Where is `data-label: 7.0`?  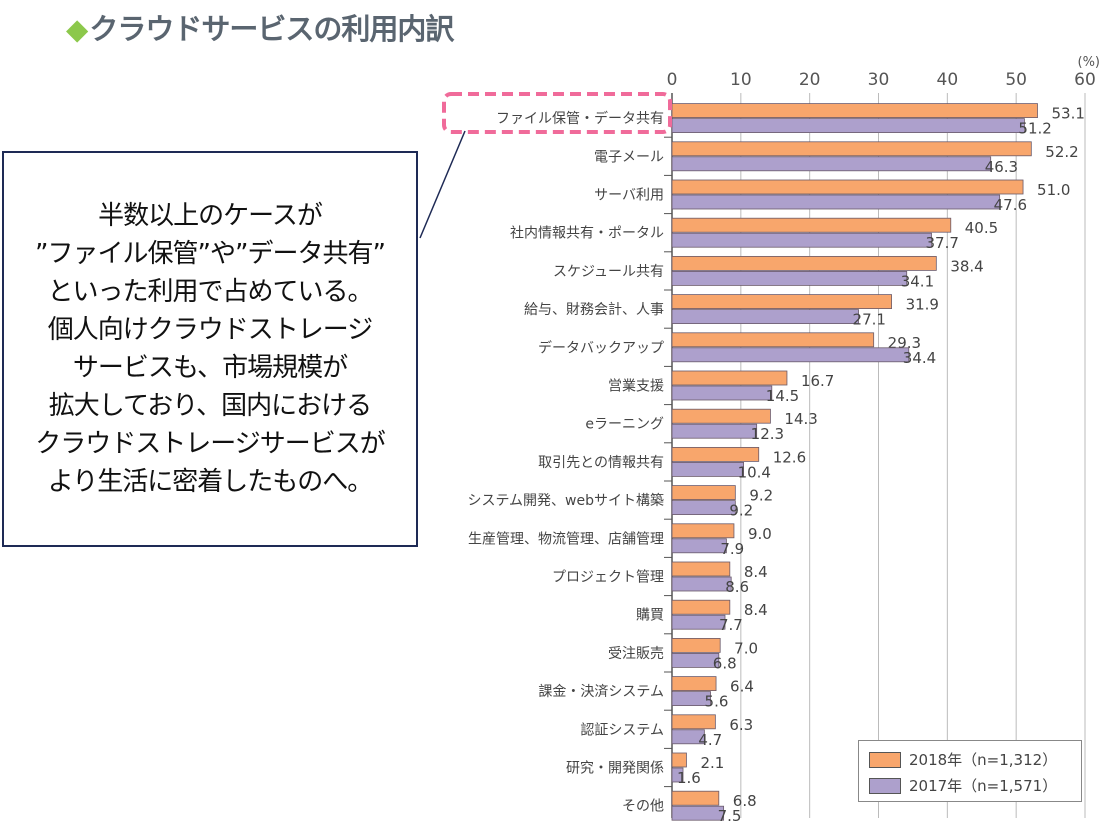
data-label: 7.0 is located at coordinates (746, 648).